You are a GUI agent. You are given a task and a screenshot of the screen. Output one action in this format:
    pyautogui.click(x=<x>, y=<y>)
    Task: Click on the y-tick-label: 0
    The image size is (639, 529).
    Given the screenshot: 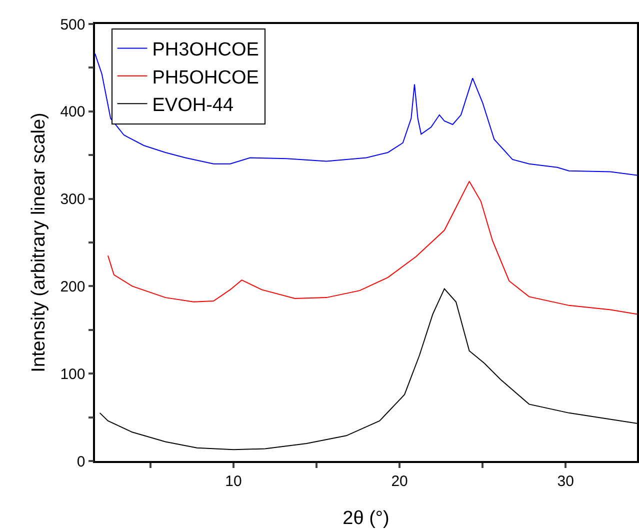 What is the action you would take?
    pyautogui.click(x=81, y=461)
    